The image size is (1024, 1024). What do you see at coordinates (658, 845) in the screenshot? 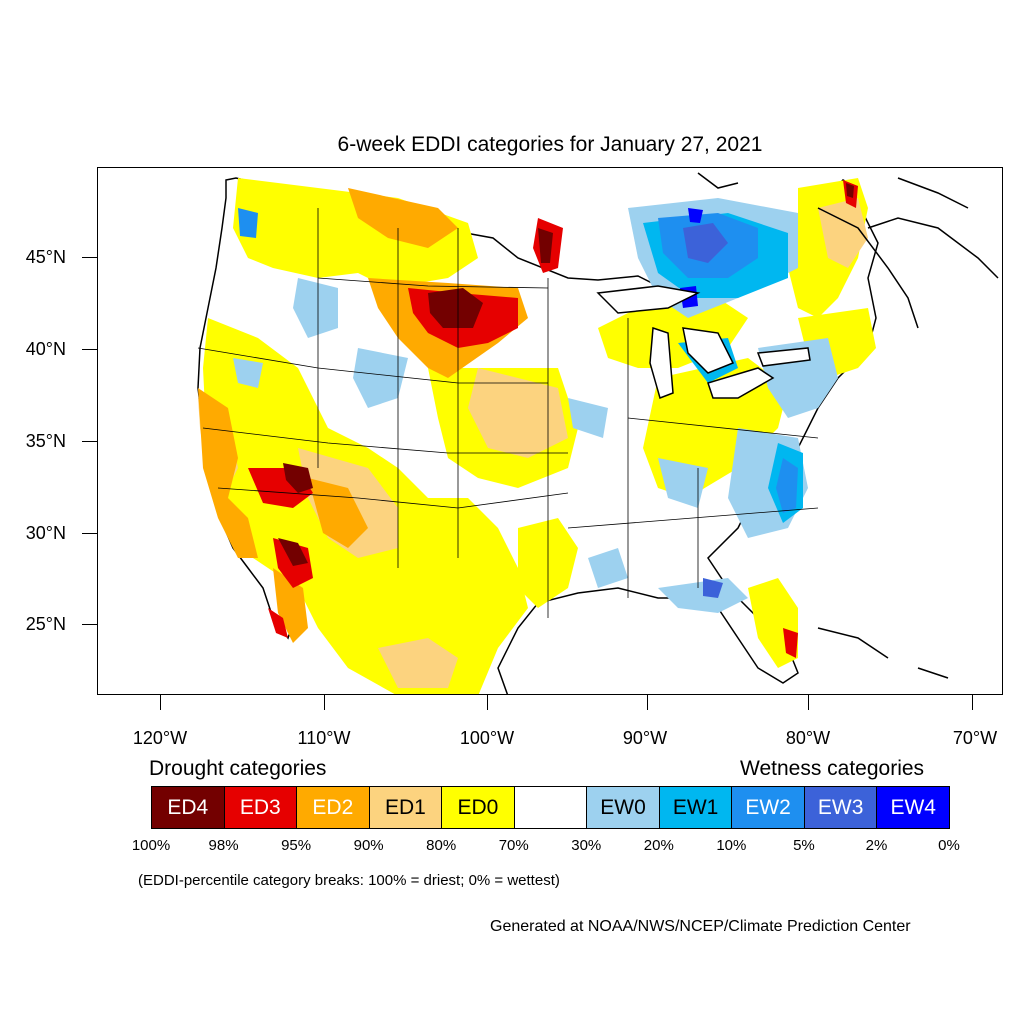
I see `legend-break-label: 20%` at bounding box center [658, 845].